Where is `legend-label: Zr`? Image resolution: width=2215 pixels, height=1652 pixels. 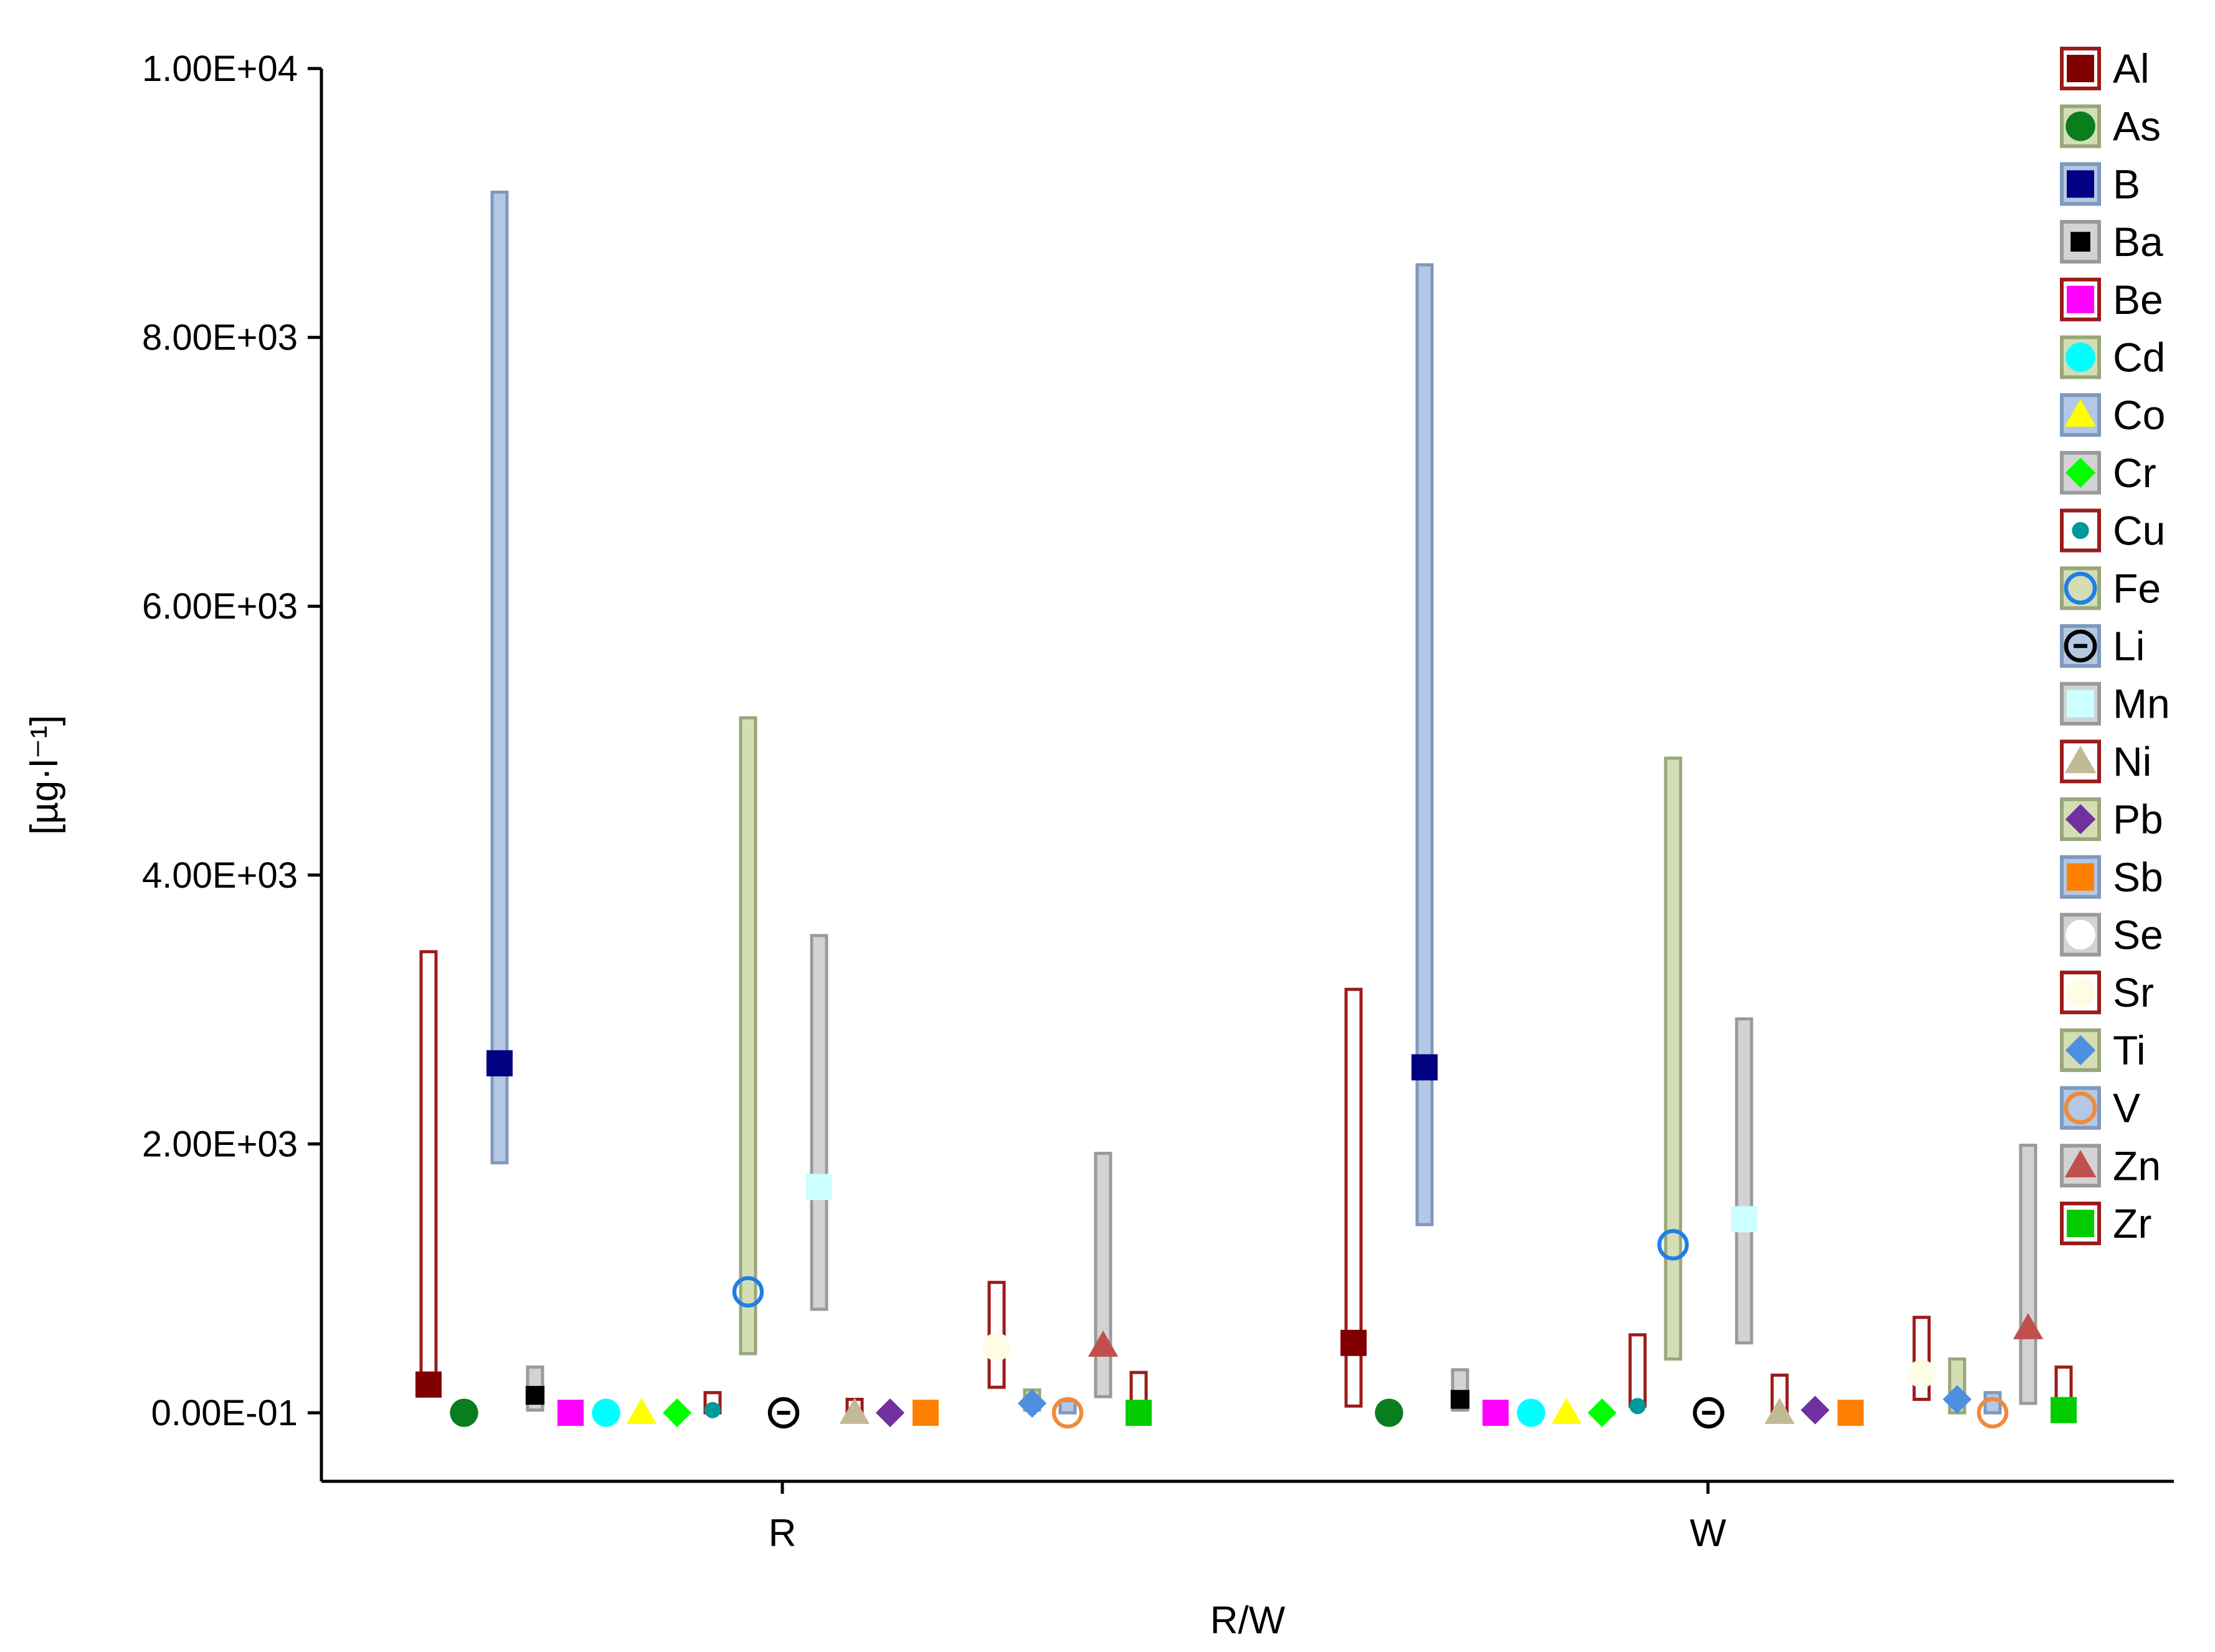 legend-label: Zr is located at coordinates (2132, 1223).